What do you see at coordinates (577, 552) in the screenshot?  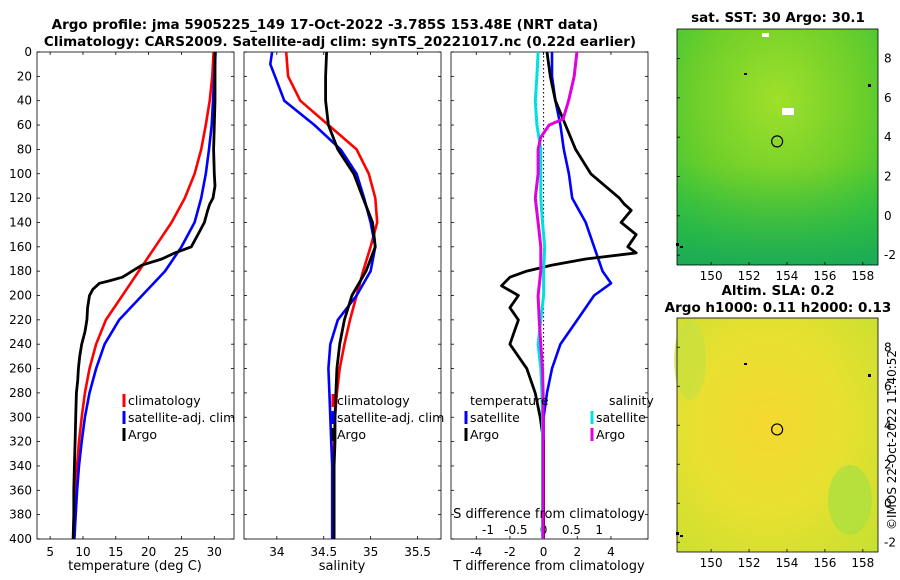 I see `x-tick-label: 2` at bounding box center [577, 552].